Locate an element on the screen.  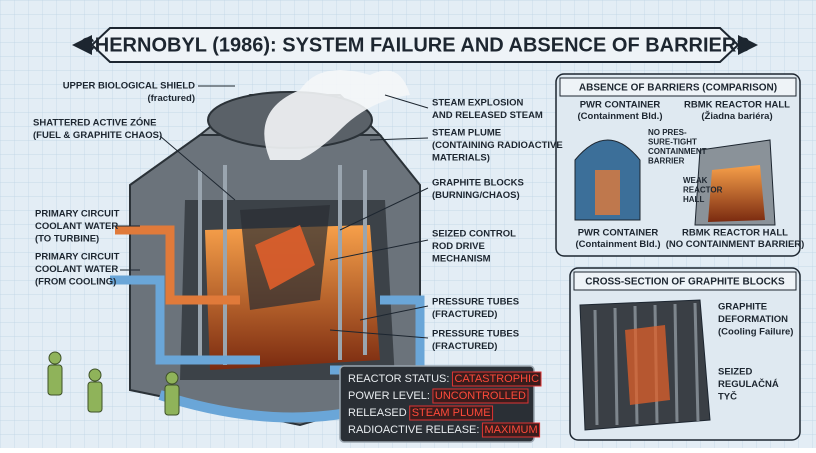
graphite-blocks-icon is located at coordinates (645, 365).